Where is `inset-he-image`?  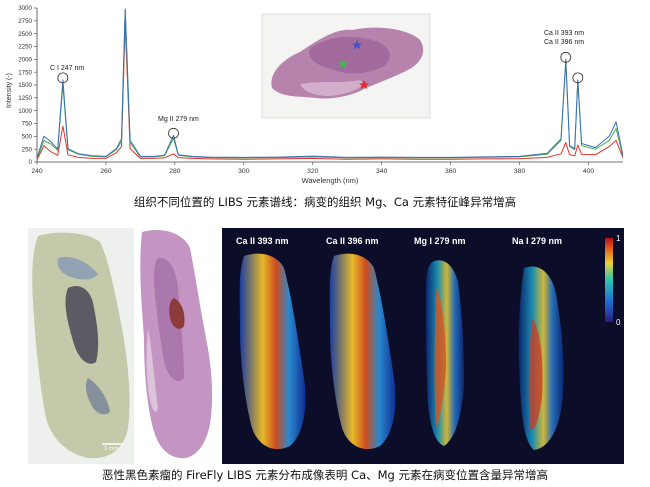
inset-he-image is located at coordinates (346, 66).